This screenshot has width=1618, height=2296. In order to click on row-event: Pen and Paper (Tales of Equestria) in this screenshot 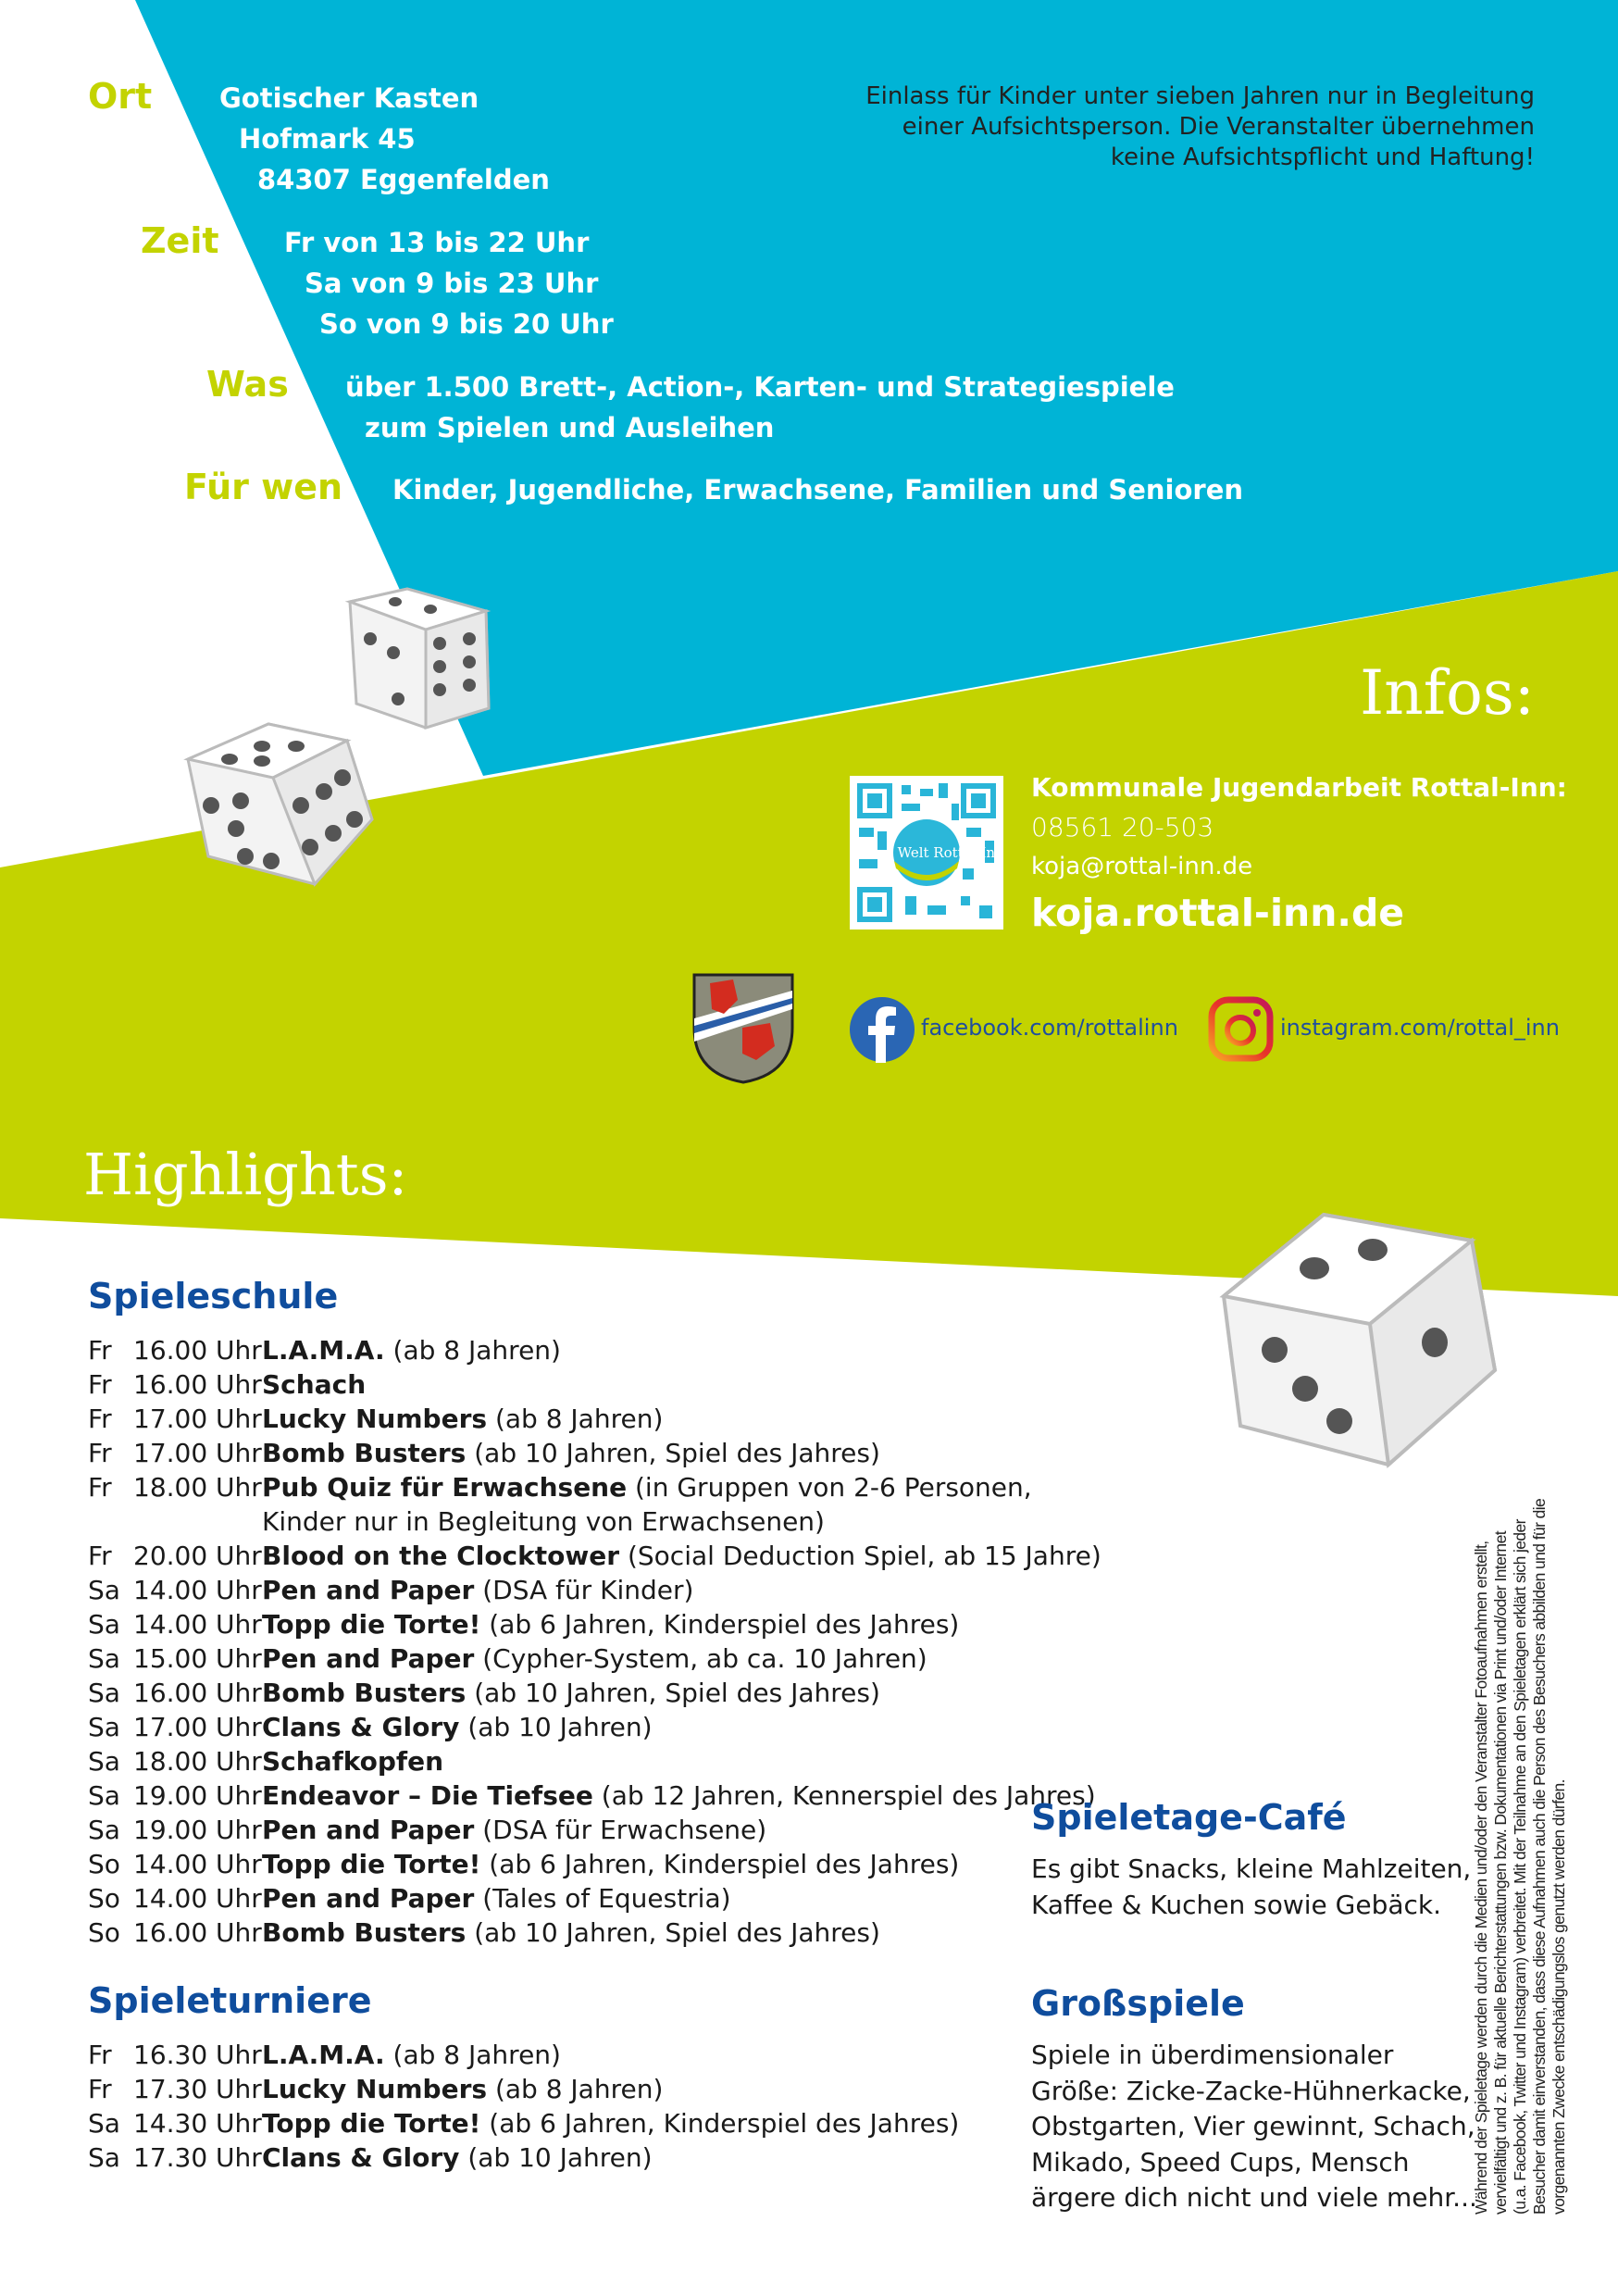, I will do `click(496, 1898)`.